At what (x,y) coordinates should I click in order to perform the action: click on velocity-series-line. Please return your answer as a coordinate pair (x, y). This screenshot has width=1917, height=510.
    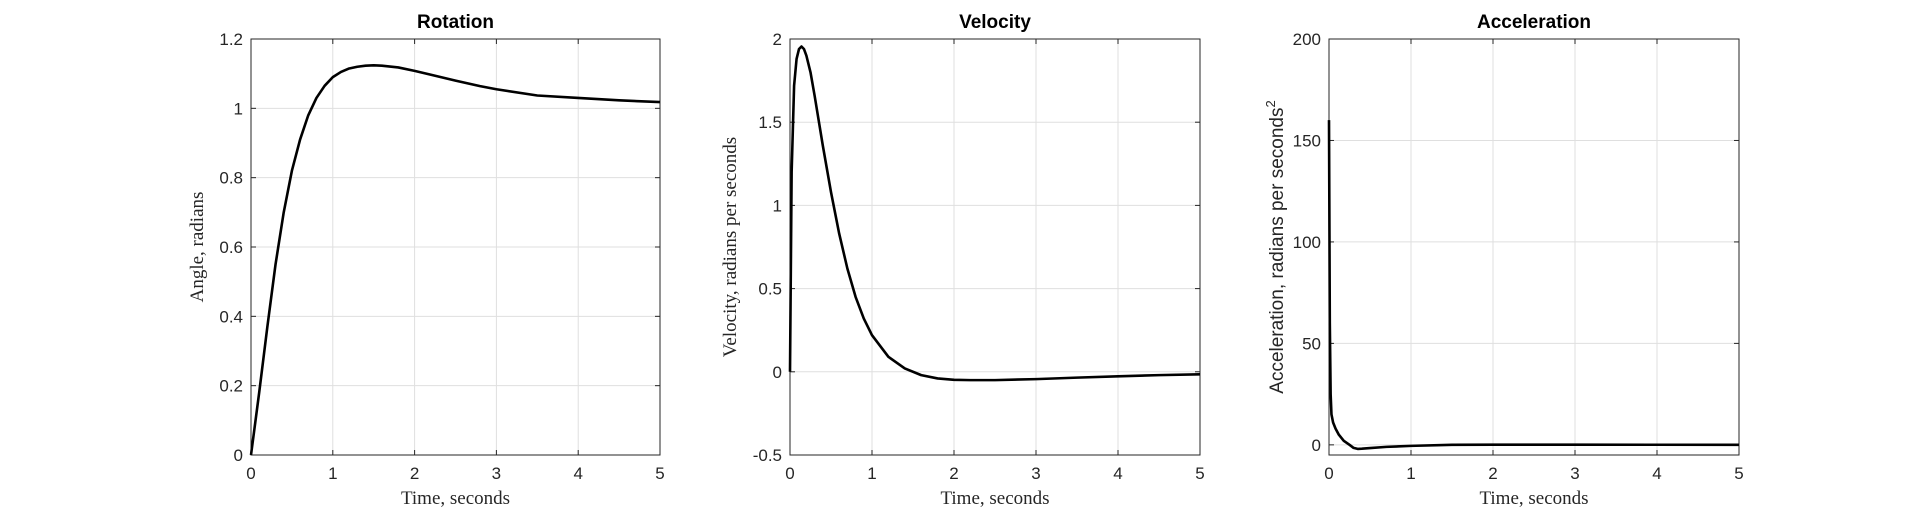
    Looking at the image, I should click on (994, 213).